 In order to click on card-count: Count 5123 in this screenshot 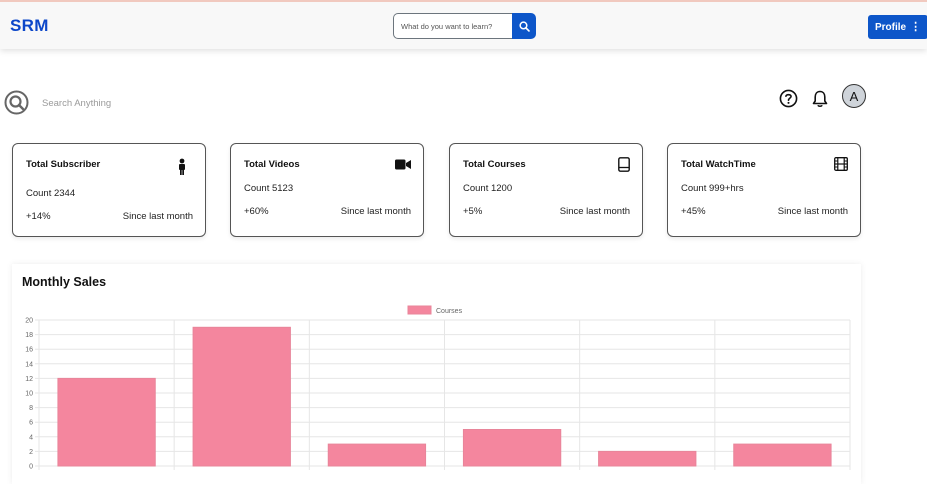, I will do `click(269, 188)`.